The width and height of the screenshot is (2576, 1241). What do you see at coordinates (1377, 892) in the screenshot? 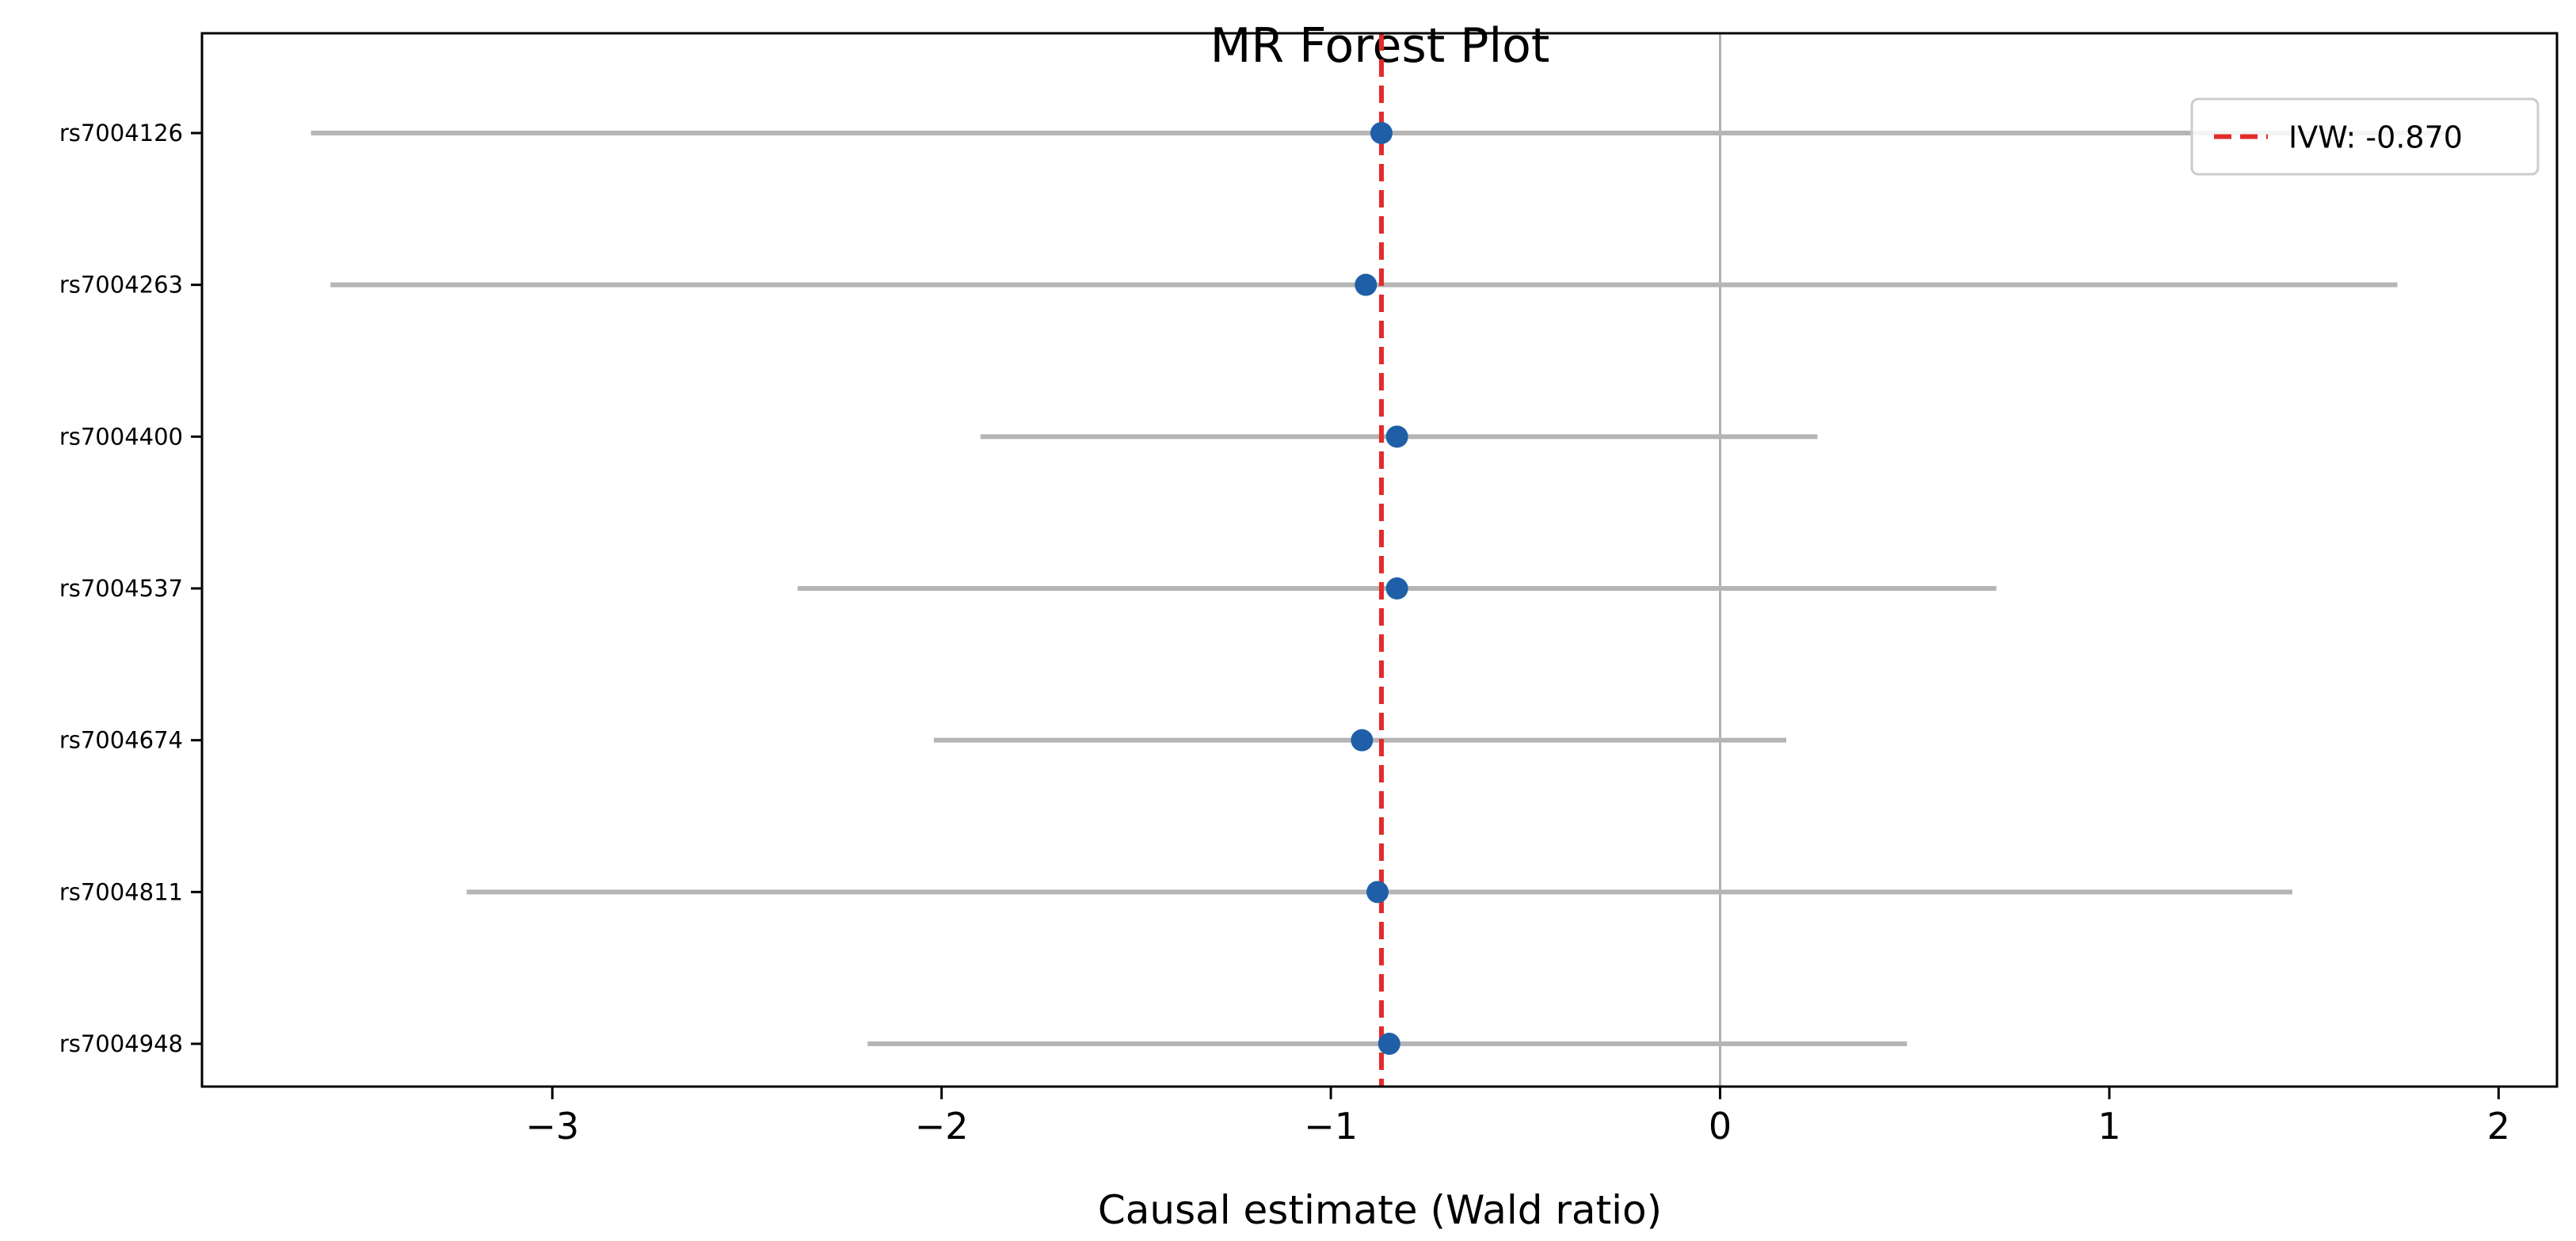
I see `estimate-point-rs7004811` at bounding box center [1377, 892].